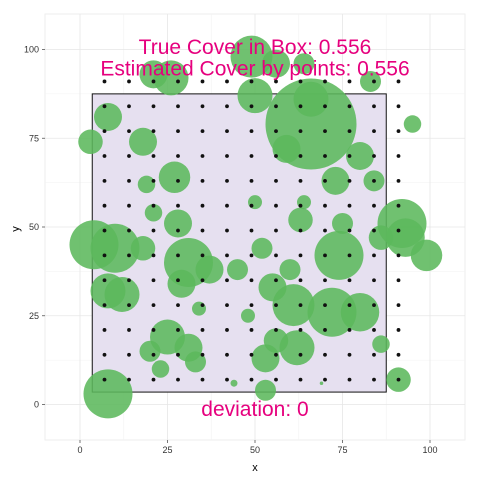 This screenshot has width=480, height=480. Describe the element at coordinates (429, 450) in the screenshot. I see `x-tick-label: 100` at that location.